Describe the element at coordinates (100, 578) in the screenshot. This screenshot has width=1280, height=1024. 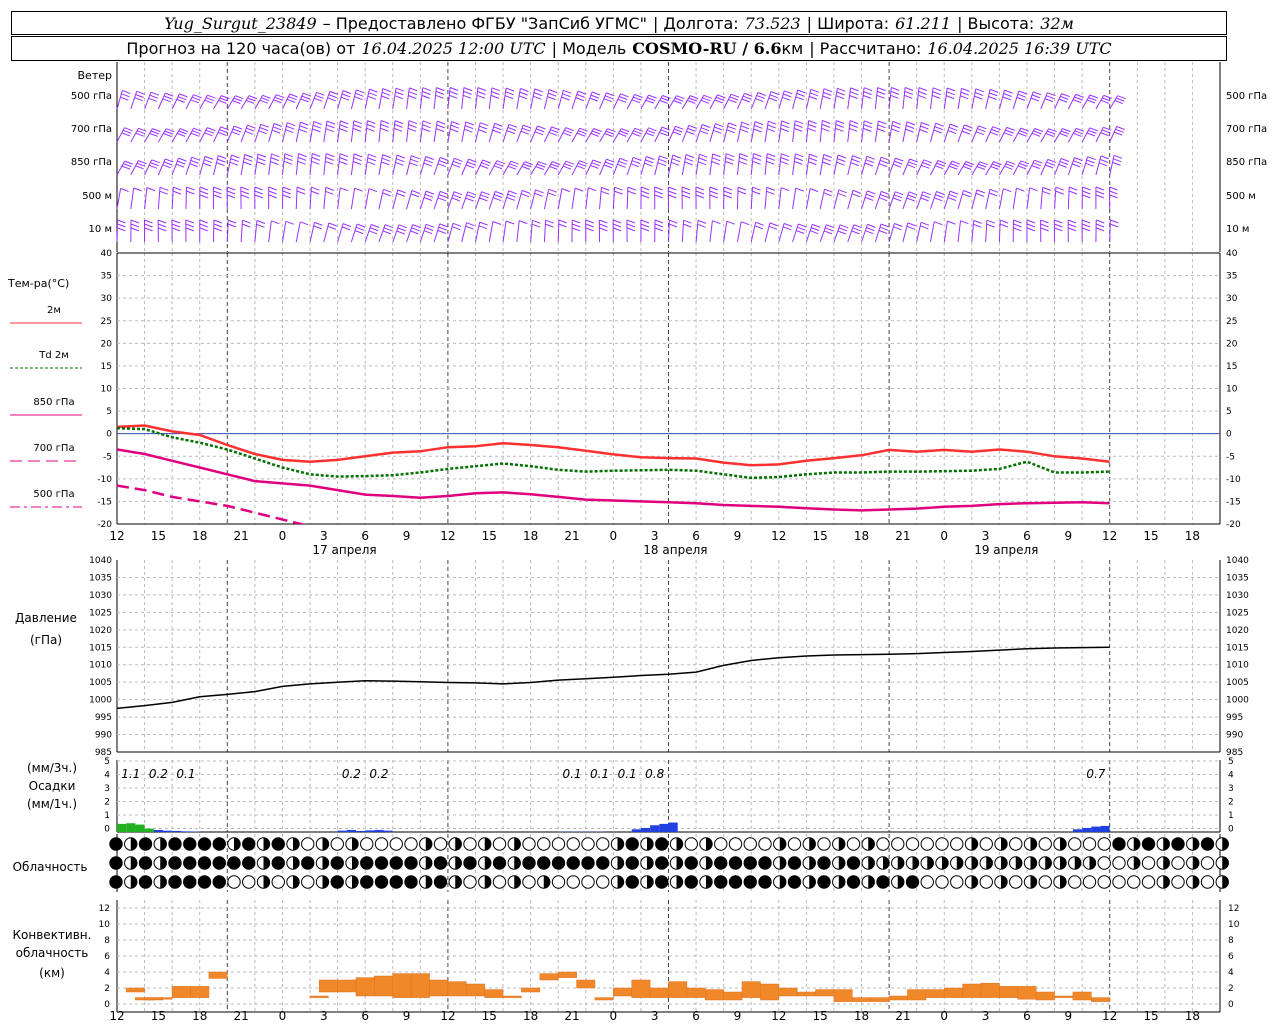
I see `pres-tick: 1035` at that location.